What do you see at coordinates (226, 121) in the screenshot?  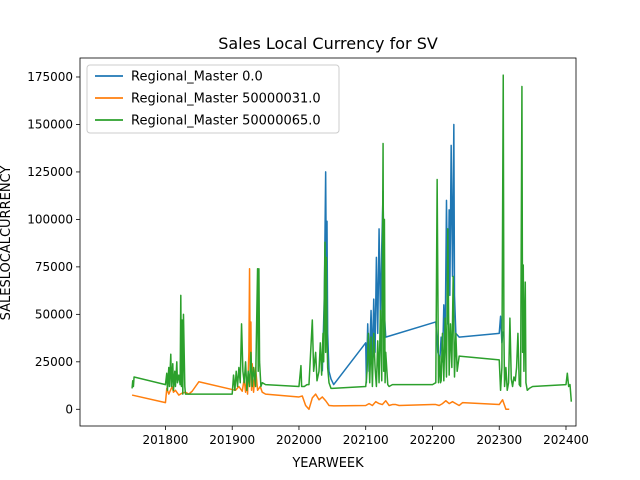 I see `legend-entry-2: Regional_Master 50000065.0` at bounding box center [226, 121].